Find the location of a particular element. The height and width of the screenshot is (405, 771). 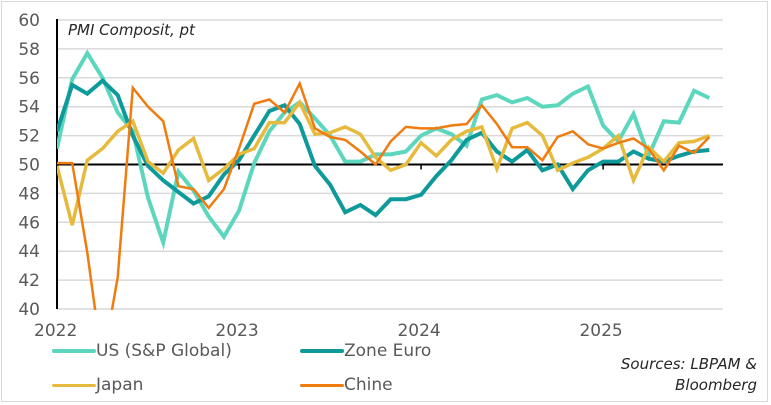

y-tick-label: 48 is located at coordinates (29, 194).